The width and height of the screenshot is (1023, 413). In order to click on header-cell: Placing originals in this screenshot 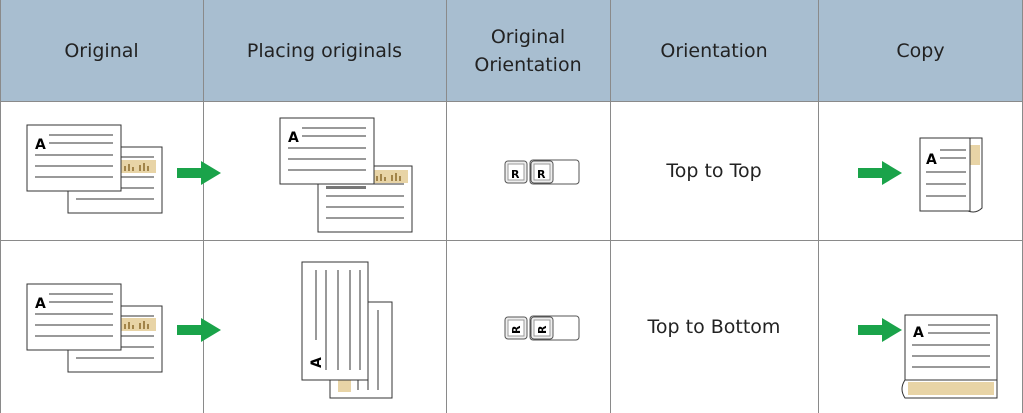, I will do `click(324, 50)`.